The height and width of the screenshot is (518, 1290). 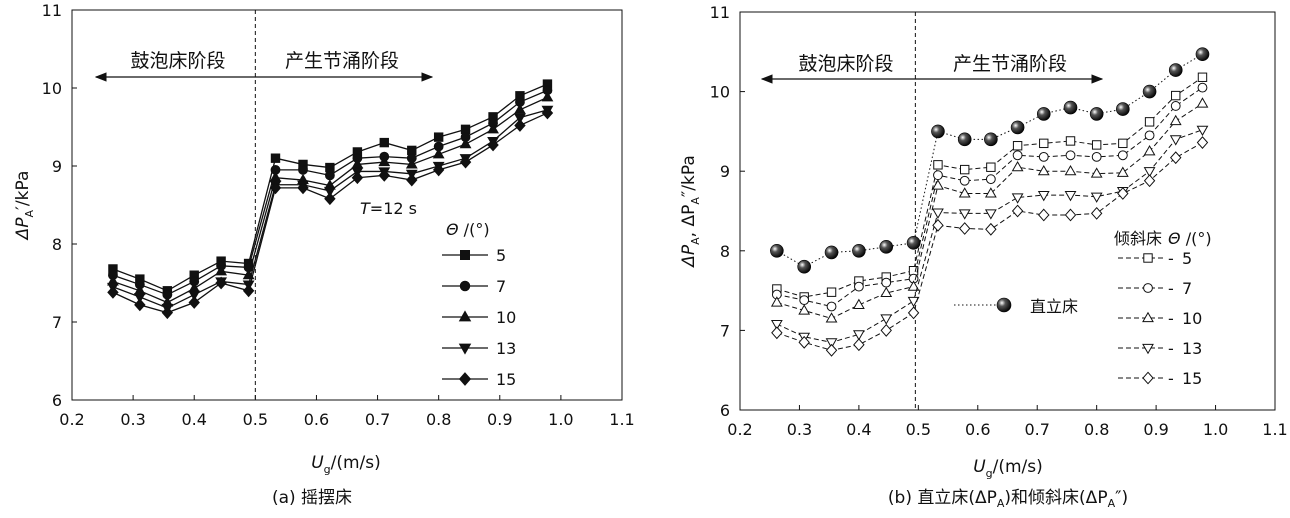 I want to click on y-axis-label-a: ΔPA′/kPa, so click(x=24, y=206).